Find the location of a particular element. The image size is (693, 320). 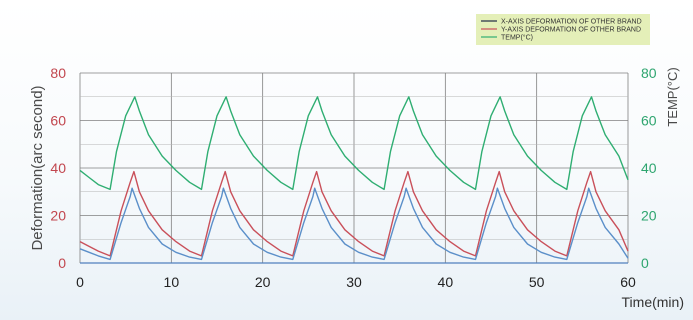

y-left-tick-label: 0 is located at coordinates (62, 263).